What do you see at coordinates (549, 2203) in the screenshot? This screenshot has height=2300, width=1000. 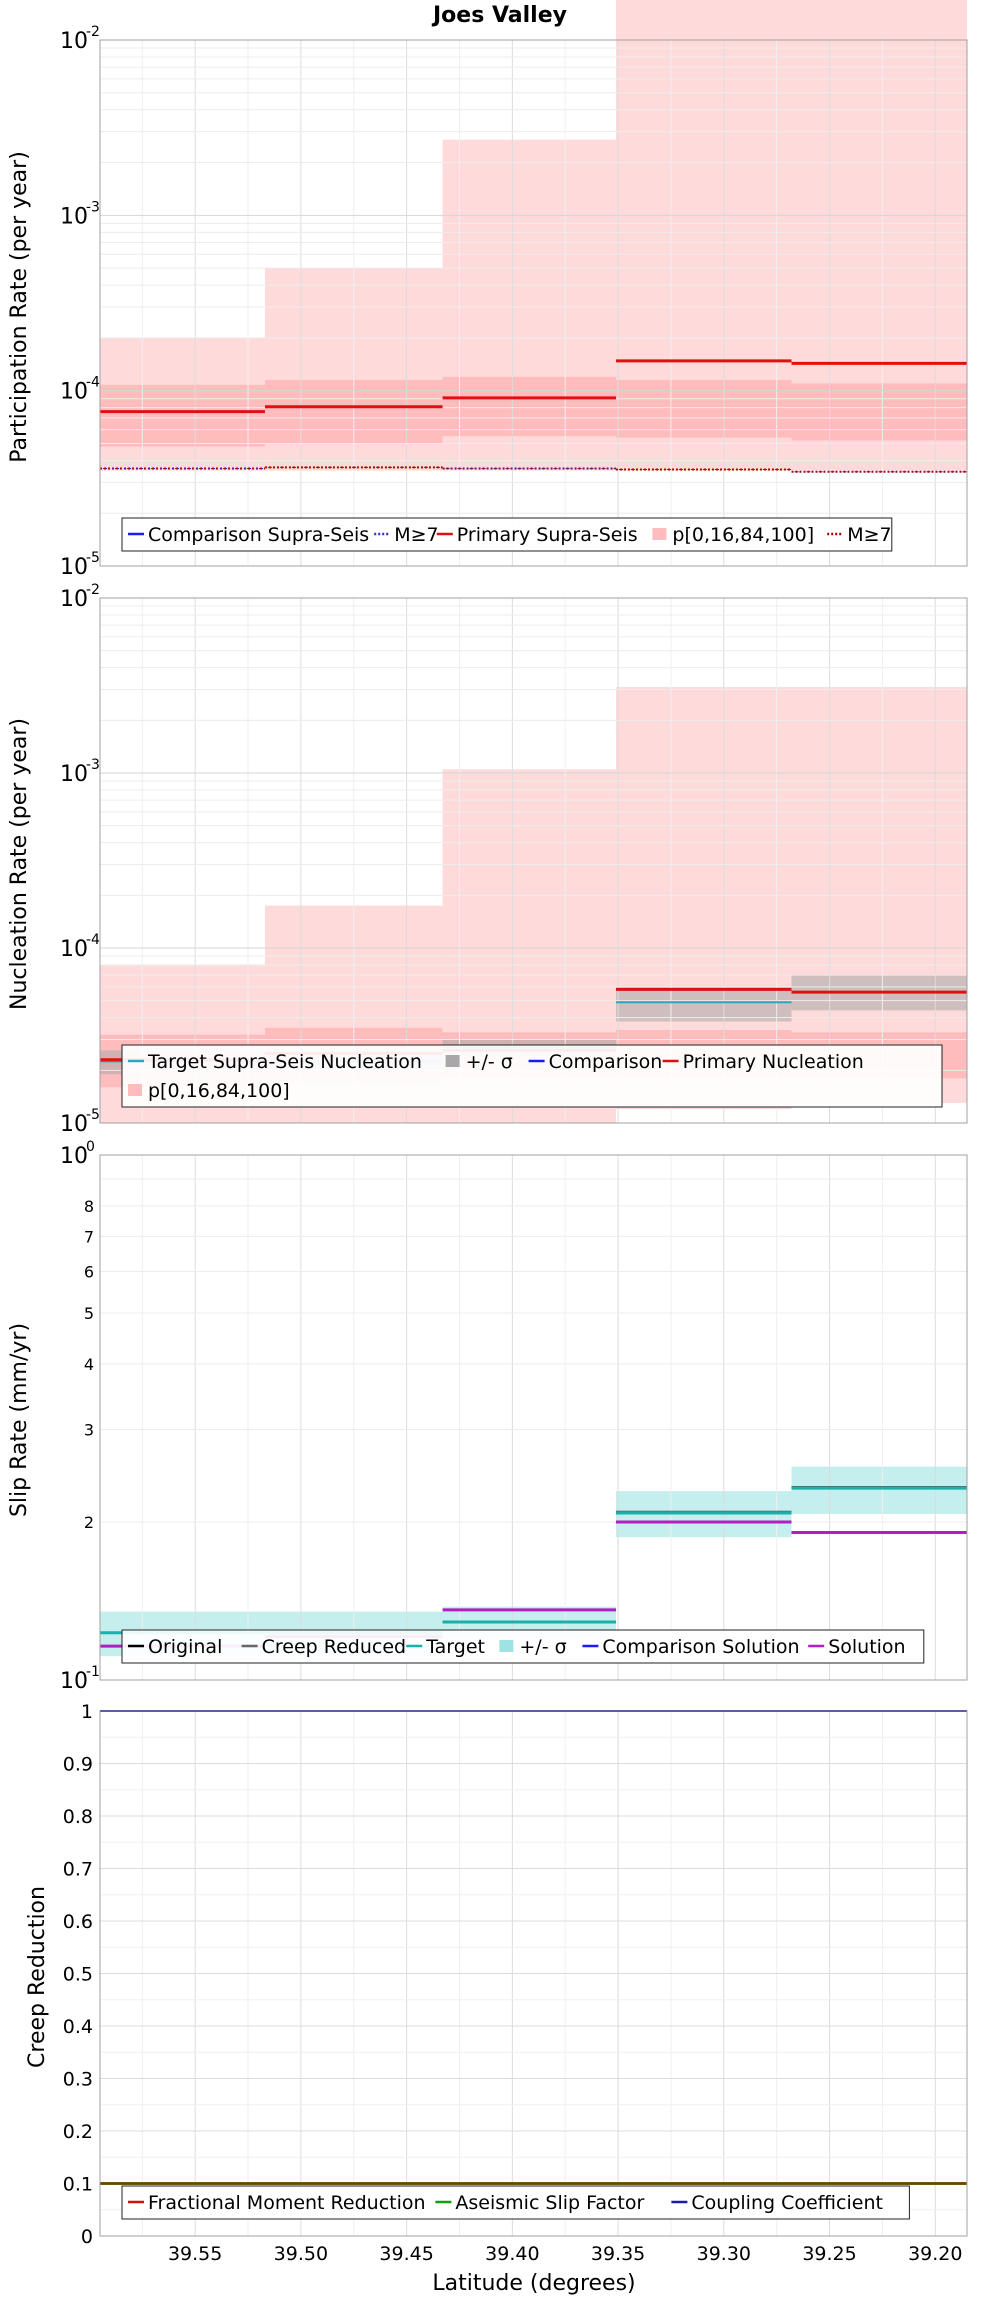 I see `legend-label: Aseismic Slip Factor` at bounding box center [549, 2203].